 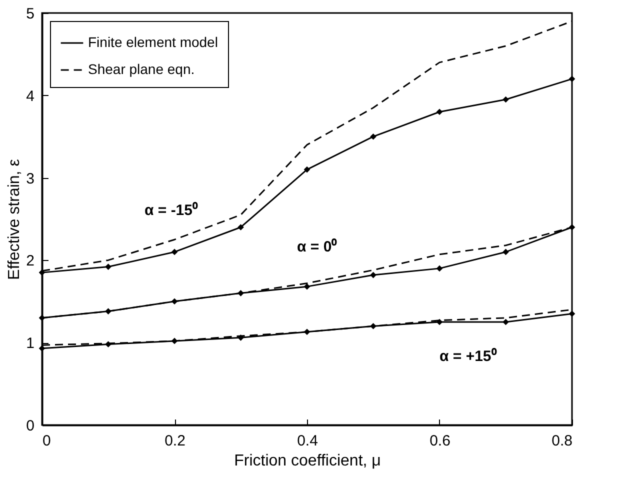 What do you see at coordinates (141, 69) in the screenshot?
I see `legend-label: Shear plane eqn.` at bounding box center [141, 69].